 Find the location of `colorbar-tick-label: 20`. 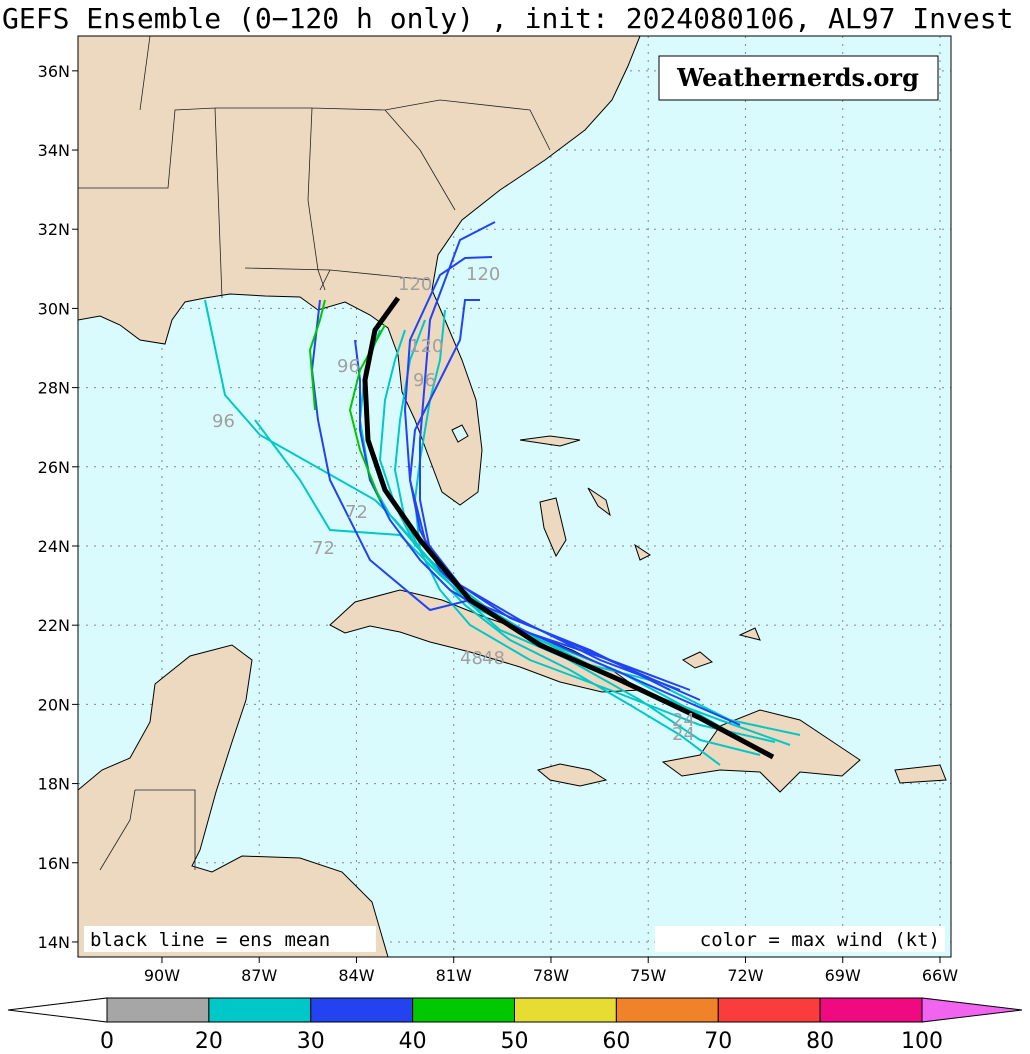

colorbar-tick-label: 20 is located at coordinates (209, 1041).